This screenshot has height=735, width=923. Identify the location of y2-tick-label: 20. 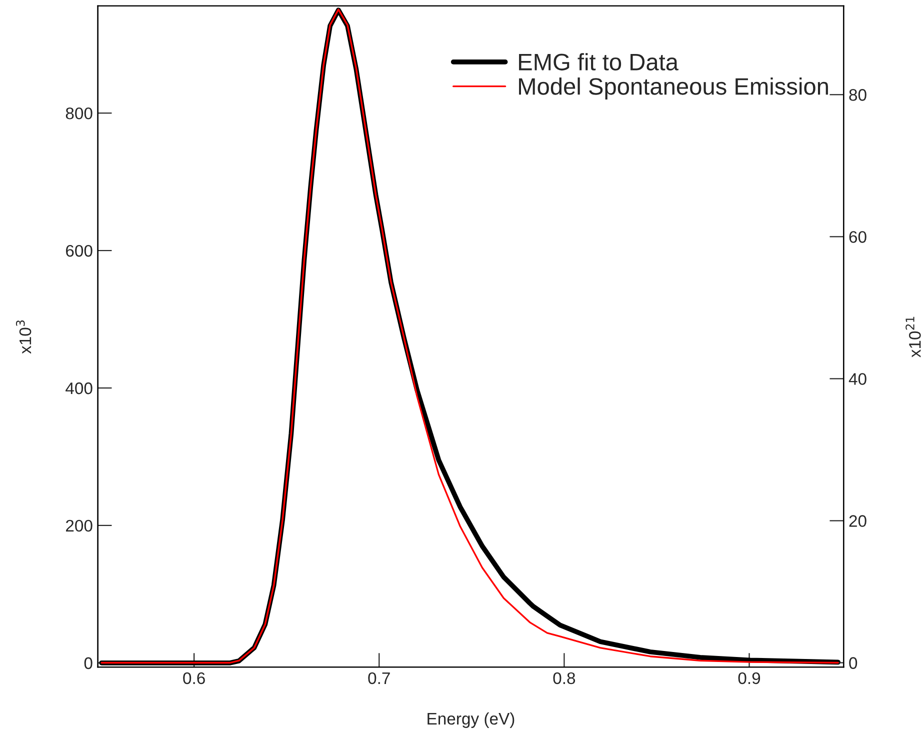
(857, 521).